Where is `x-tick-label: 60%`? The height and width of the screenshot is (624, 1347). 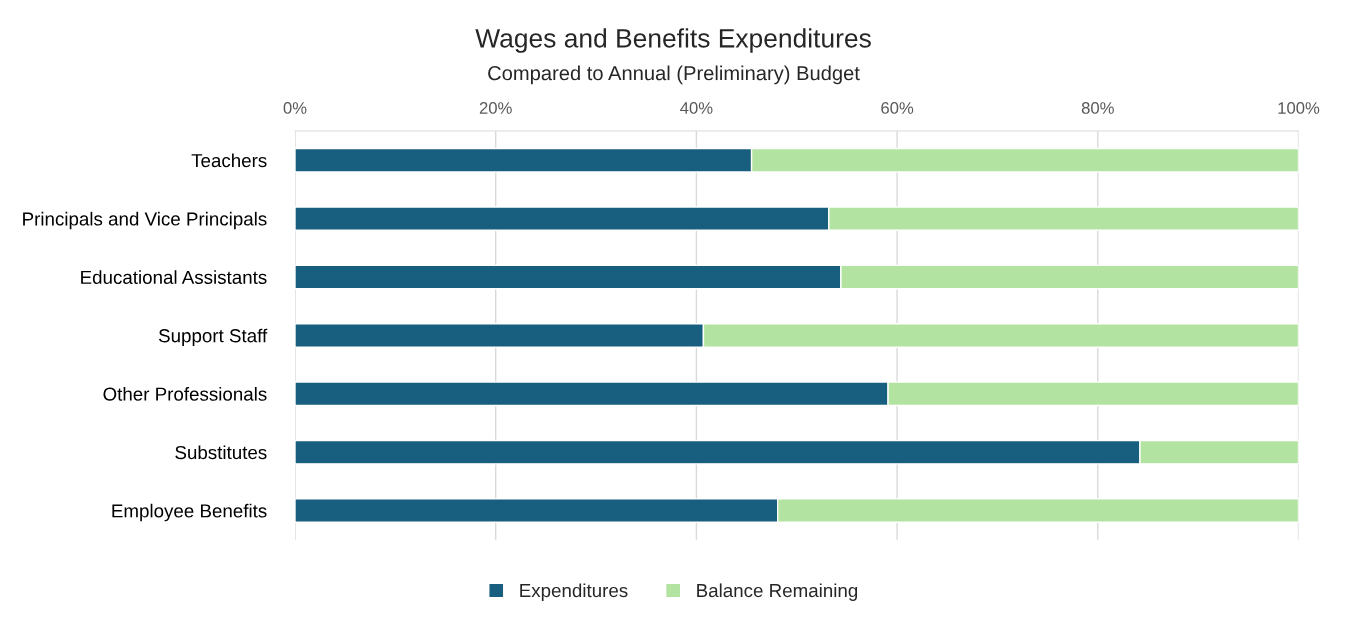 x-tick-label: 60% is located at coordinates (897, 108).